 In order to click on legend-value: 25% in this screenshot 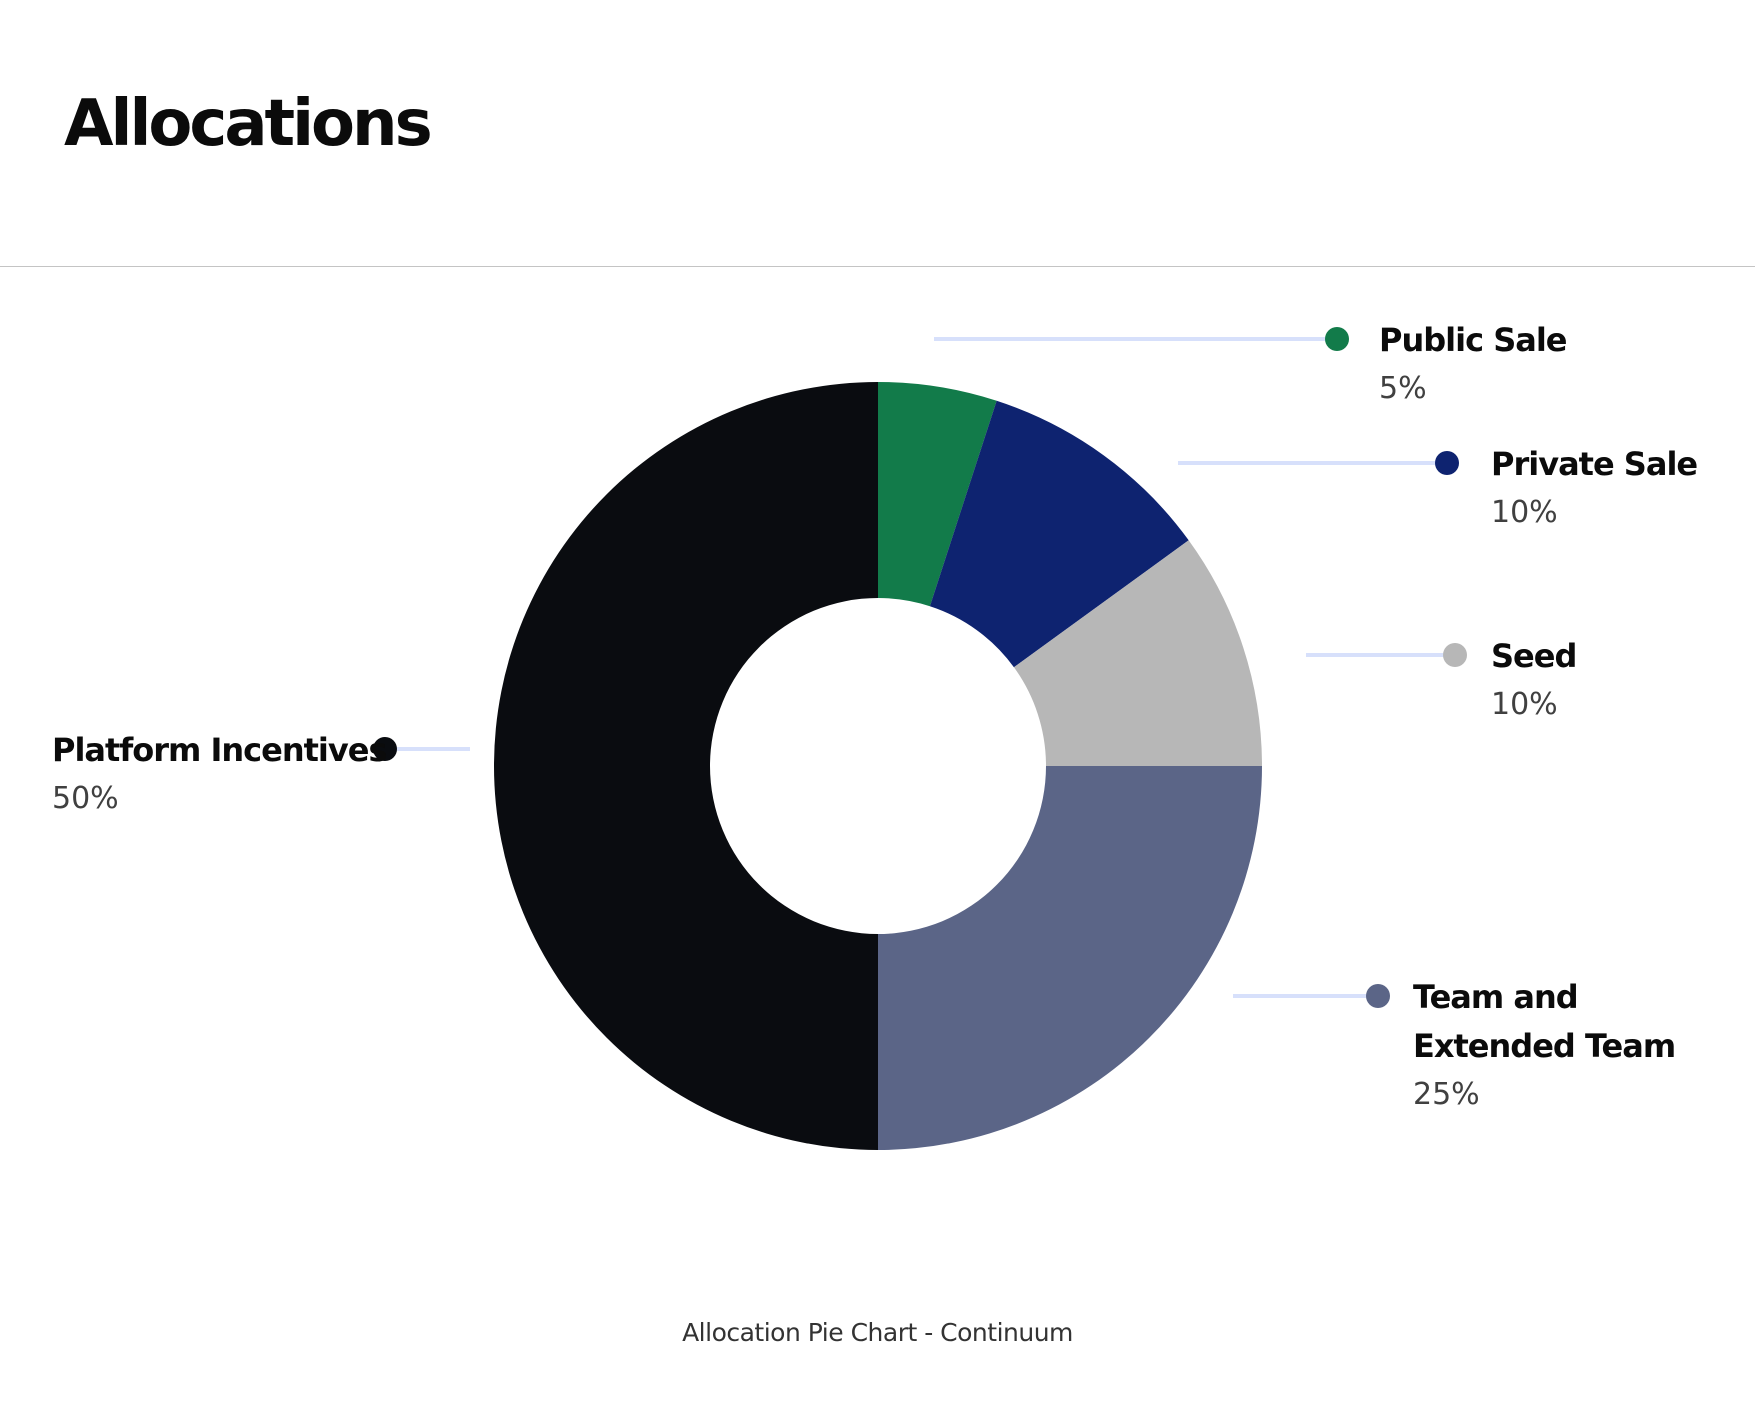, I will do `click(1446, 1094)`.